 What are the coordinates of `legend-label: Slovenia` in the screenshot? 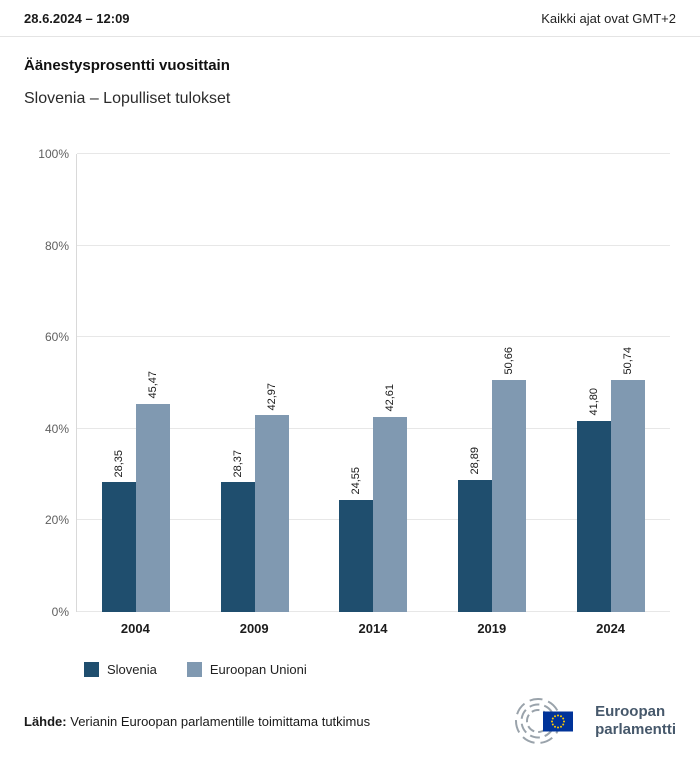 It's located at (132, 669).